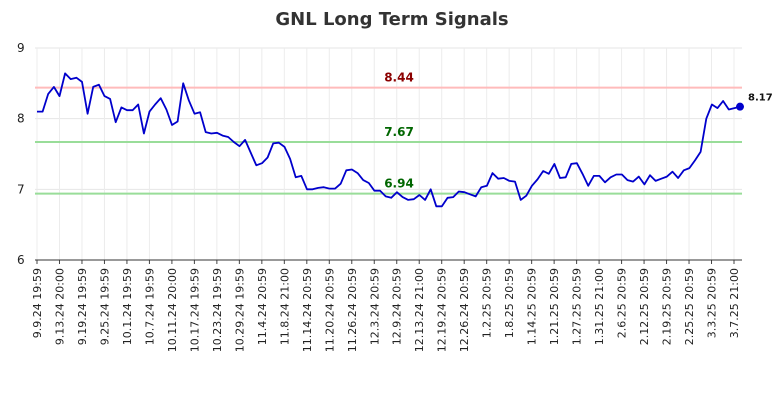 The image size is (784, 400). What do you see at coordinates (217, 310) in the screenshot?
I see `x-tick-label: 10.23.24 19:59` at bounding box center [217, 310].